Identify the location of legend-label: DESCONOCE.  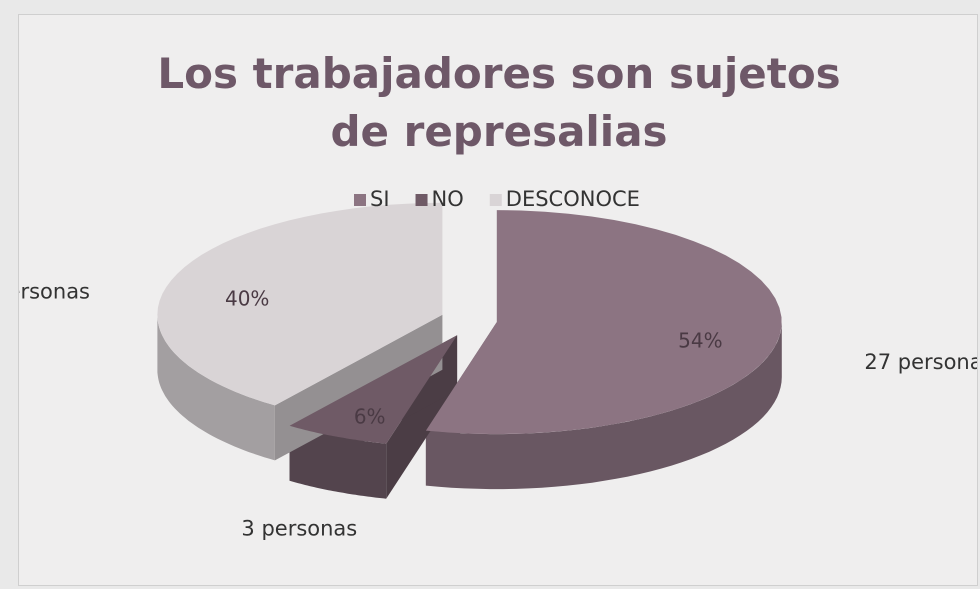
(573, 199).